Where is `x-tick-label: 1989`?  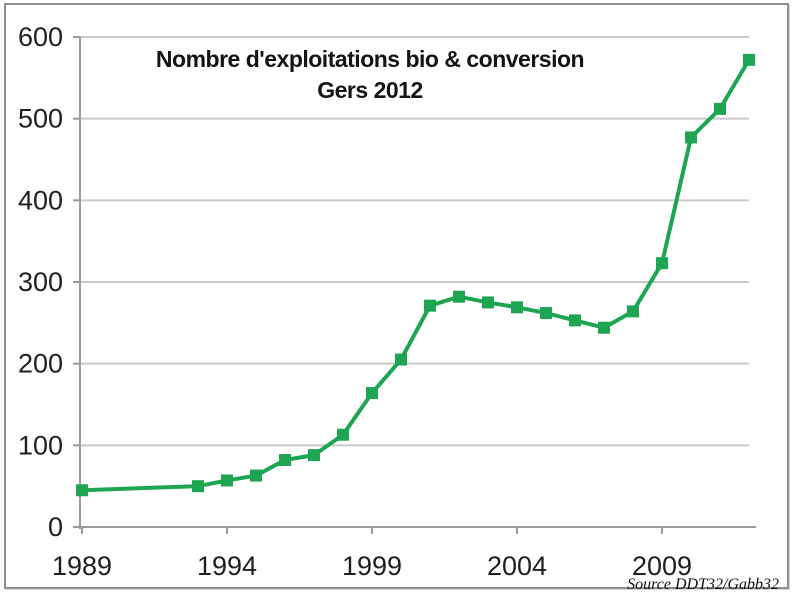 x-tick-label: 1989 is located at coordinates (82, 566).